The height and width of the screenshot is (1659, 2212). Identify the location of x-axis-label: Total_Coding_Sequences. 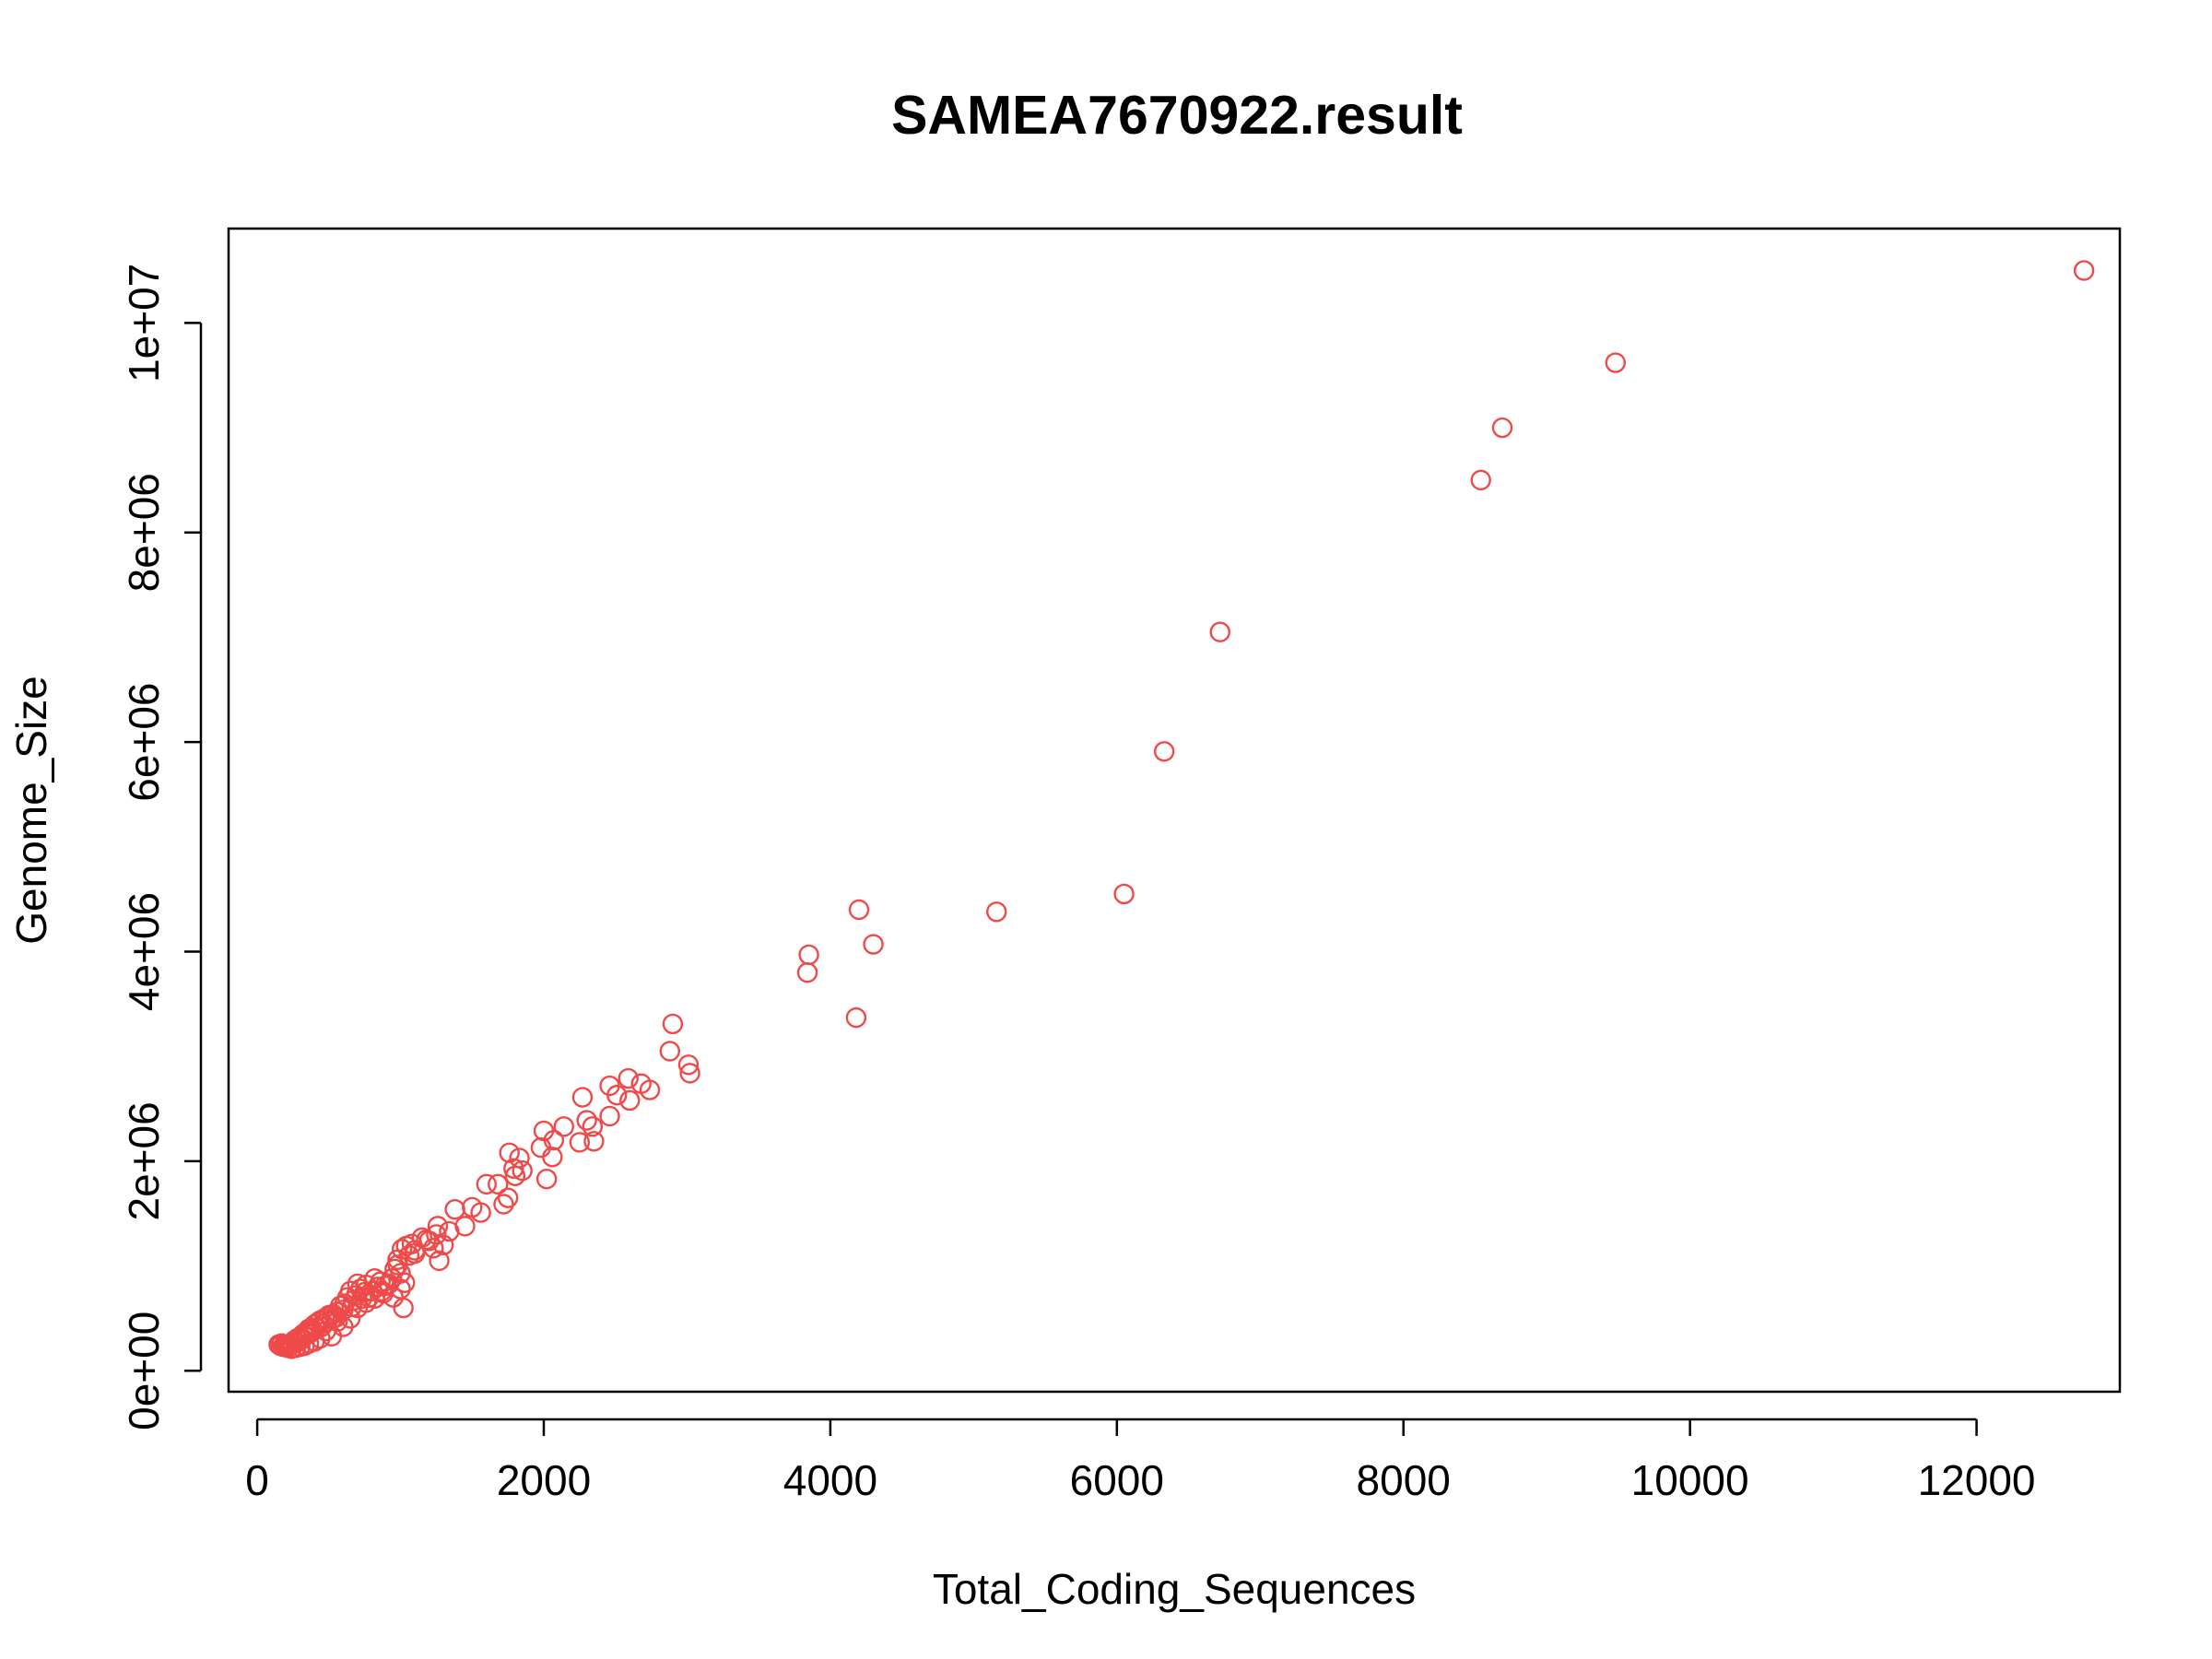
(1174, 1589).